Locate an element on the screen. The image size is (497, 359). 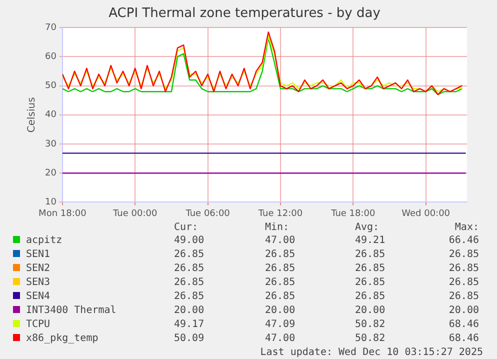
text: 49.00 is located at coordinates (190, 241).